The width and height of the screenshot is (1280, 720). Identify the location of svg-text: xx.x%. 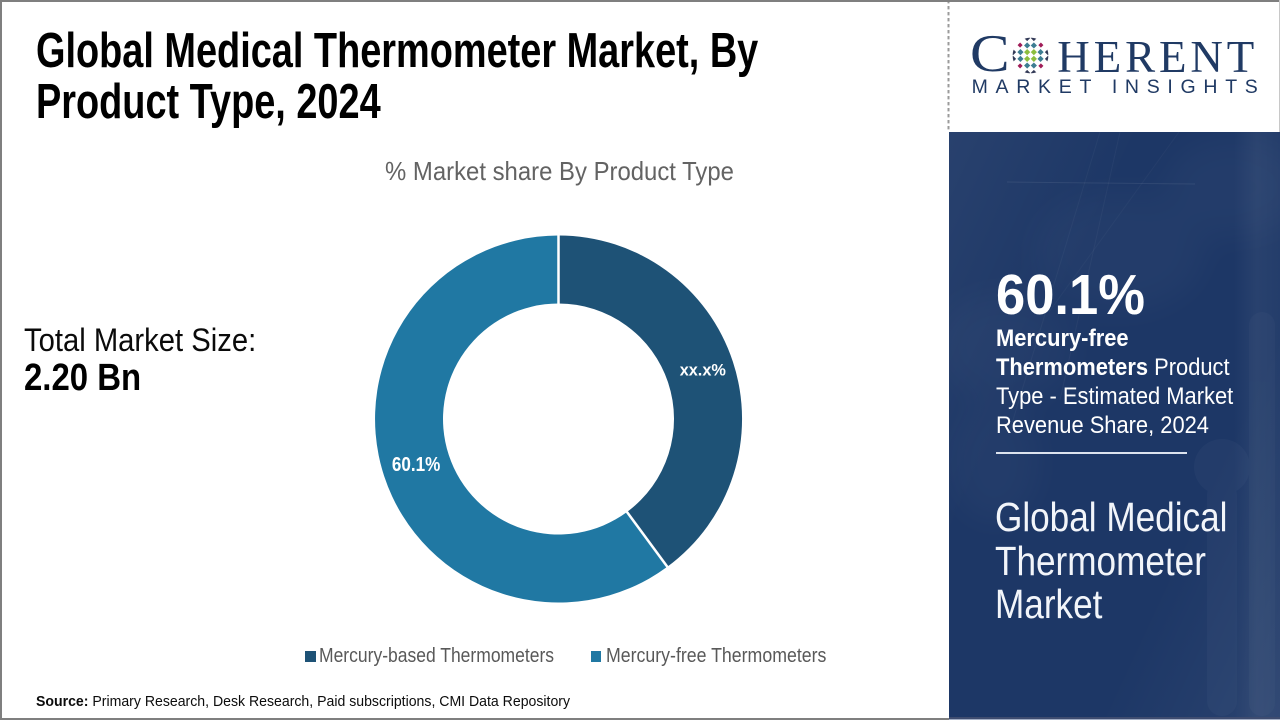
(703, 370).